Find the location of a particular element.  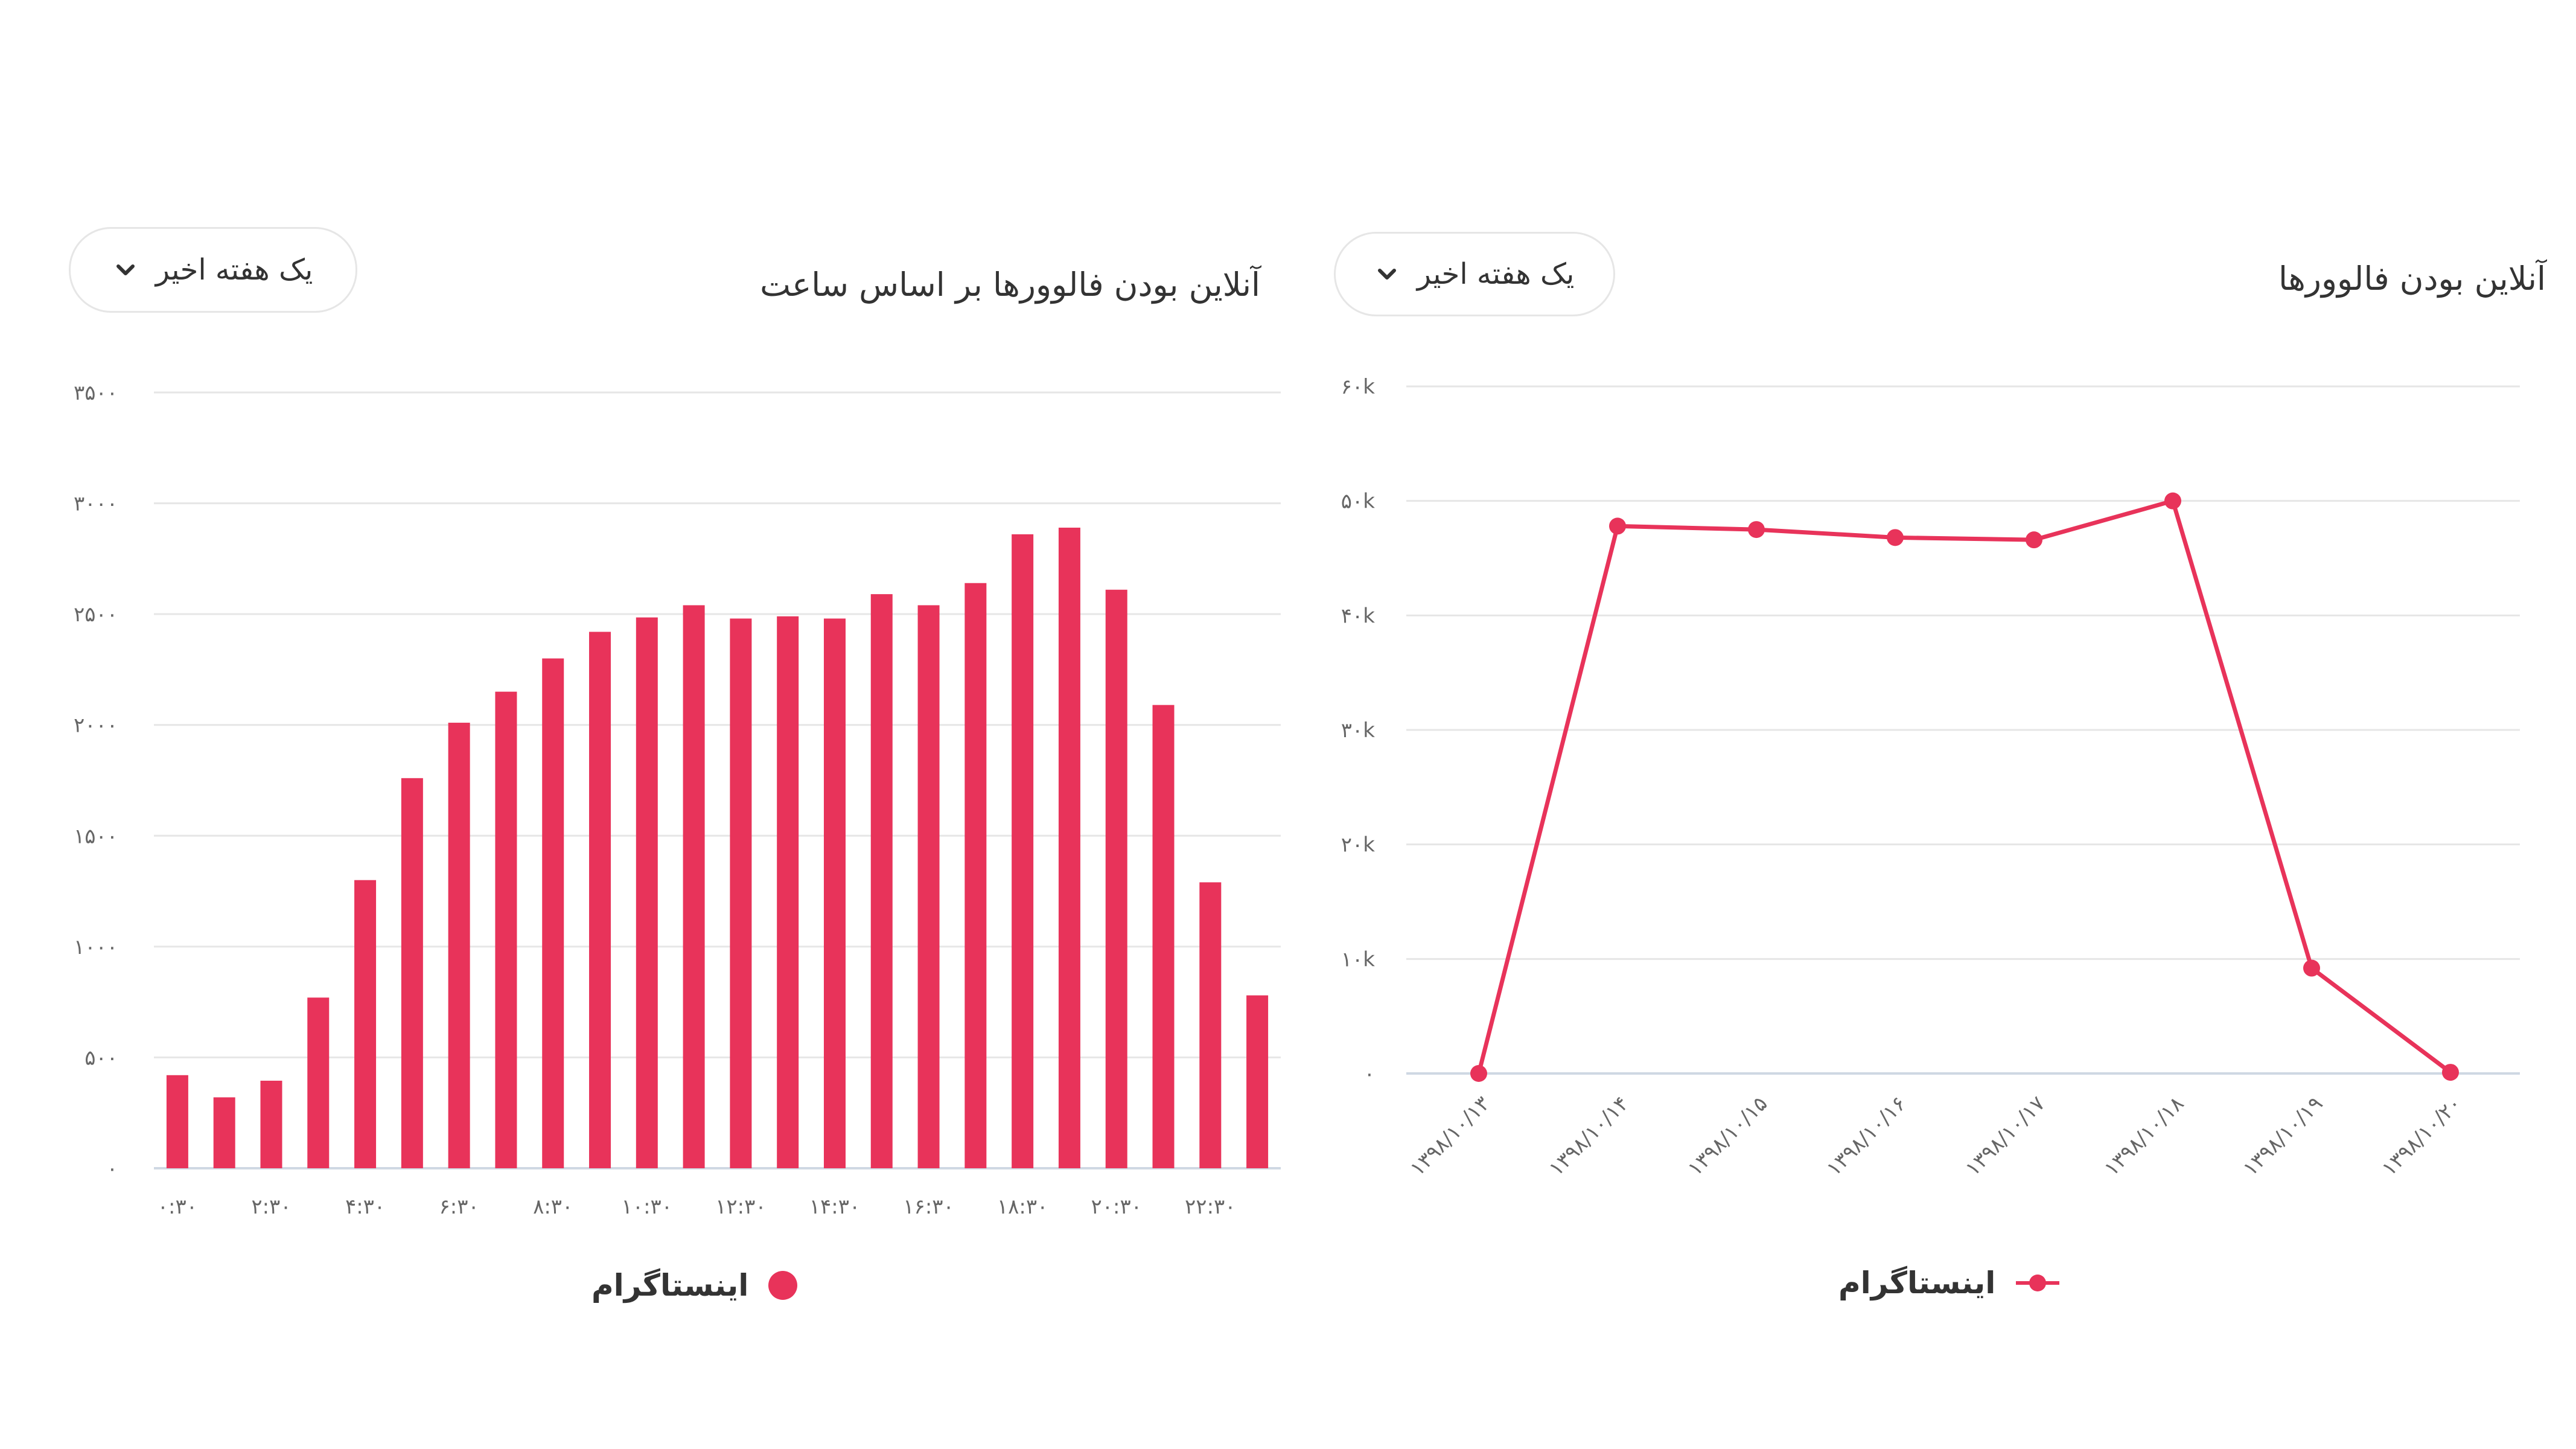

chart-title: آنلاین بودن فالوورها is located at coordinates (2412, 279).